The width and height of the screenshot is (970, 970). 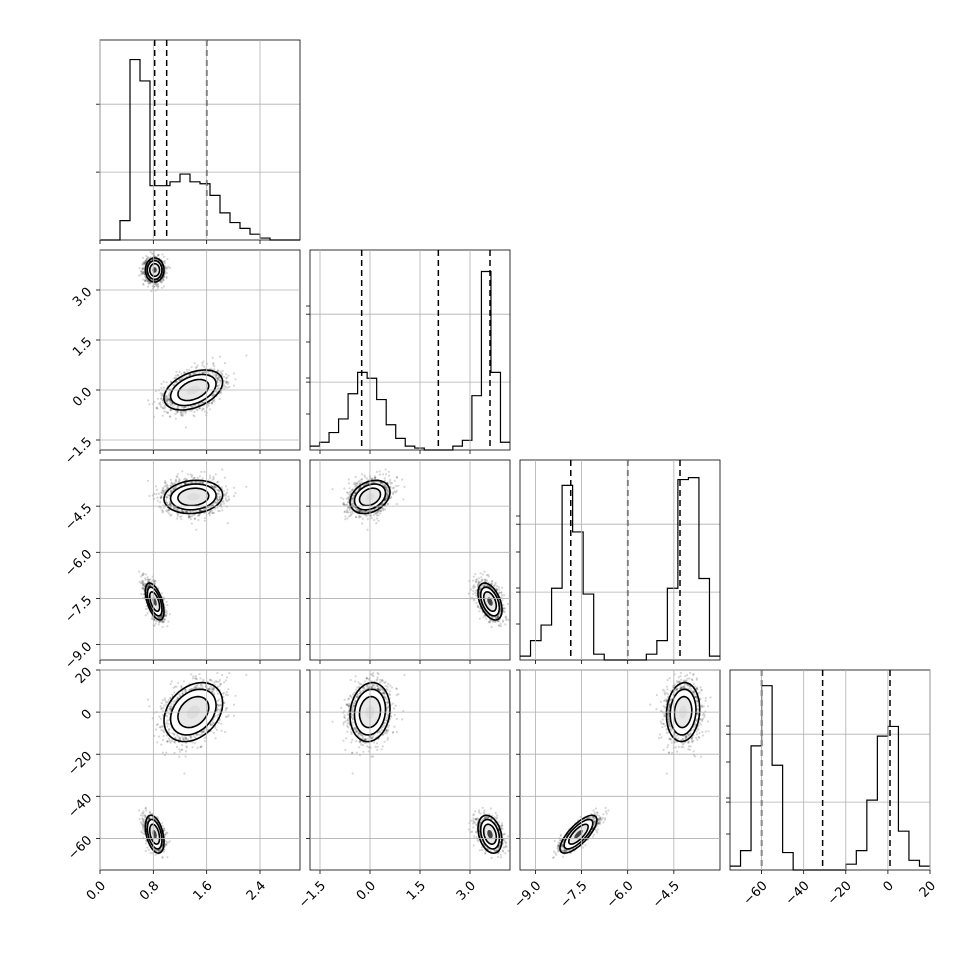 I want to click on y-tick-label: 1.5, so click(x=82, y=347).